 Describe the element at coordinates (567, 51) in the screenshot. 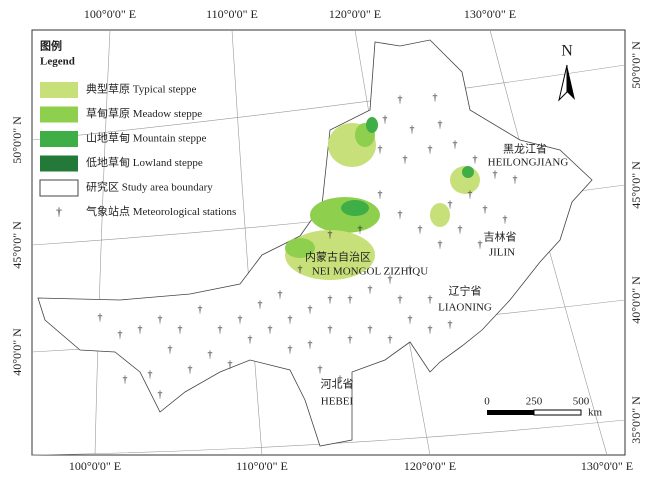

I see `north-label: N` at that location.